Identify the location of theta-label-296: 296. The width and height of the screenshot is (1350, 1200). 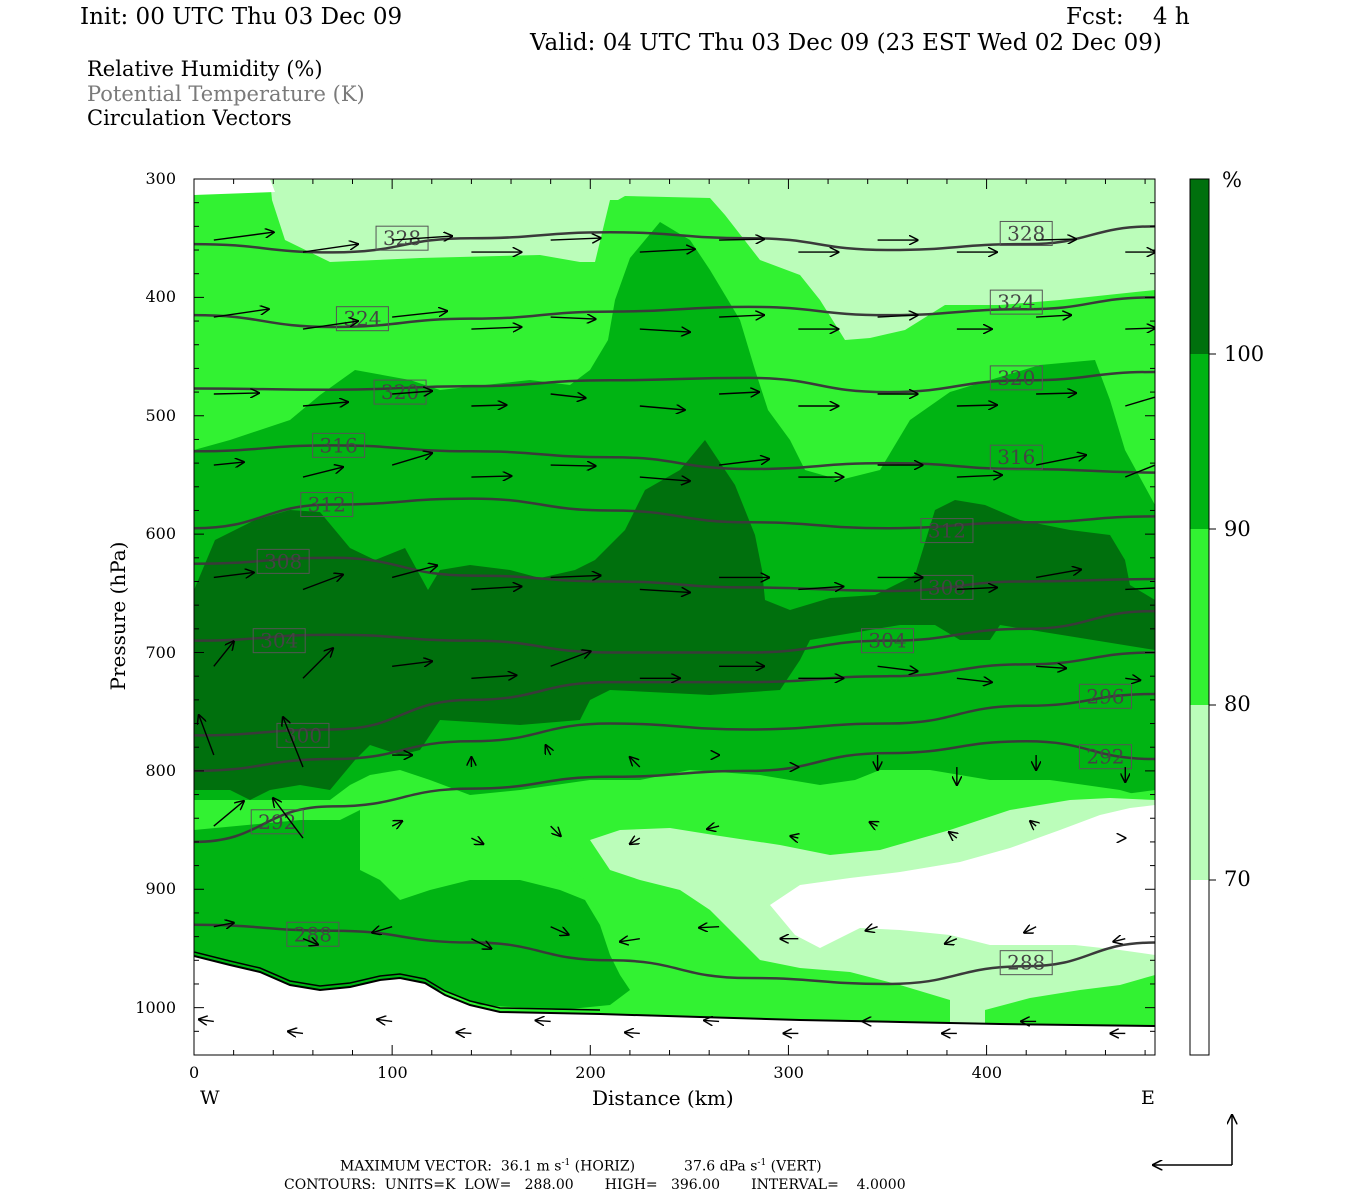
(1105, 696).